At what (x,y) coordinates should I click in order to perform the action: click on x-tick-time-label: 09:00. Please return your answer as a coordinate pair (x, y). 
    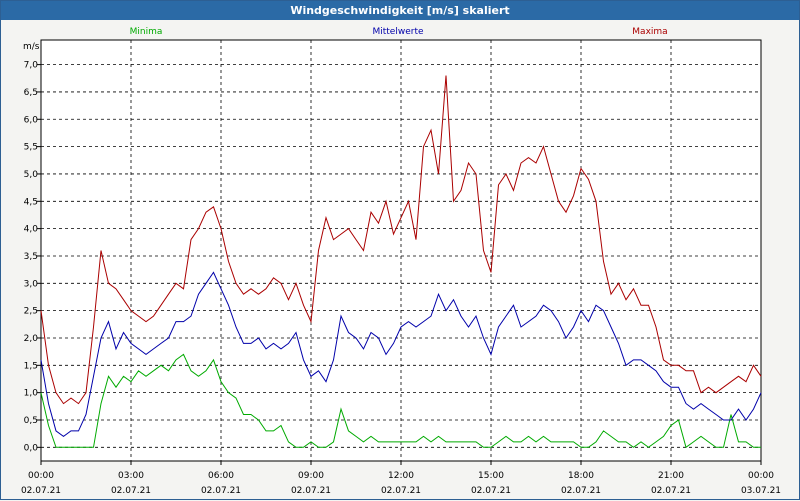
    Looking at the image, I should click on (311, 476).